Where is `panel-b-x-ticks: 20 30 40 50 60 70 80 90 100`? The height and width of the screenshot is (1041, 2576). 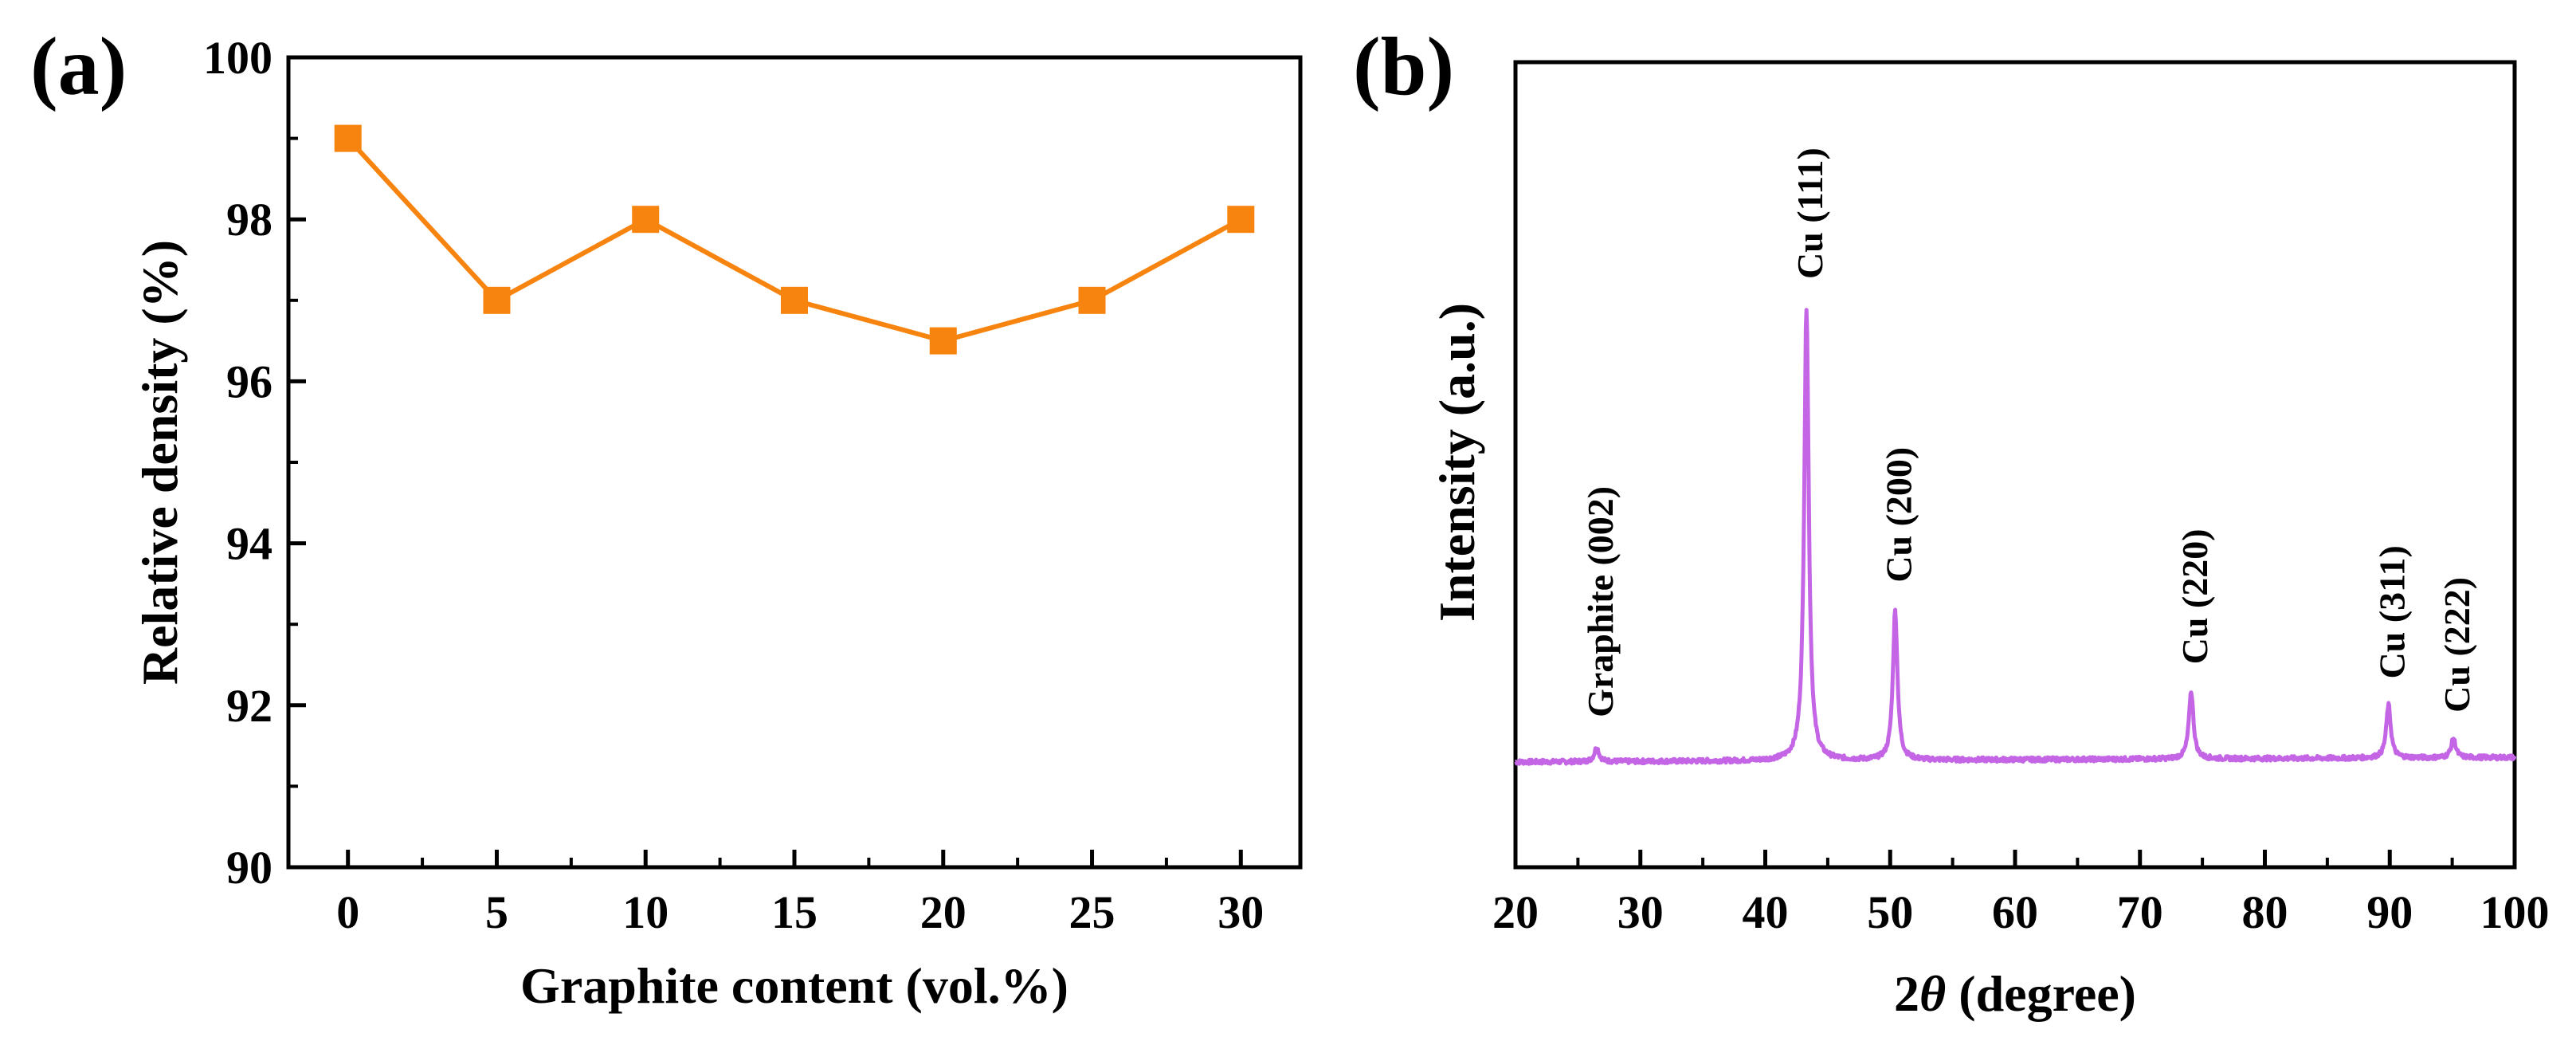 panel-b-x-ticks: 20 30 40 50 60 70 80 90 100 is located at coordinates (2021, 894).